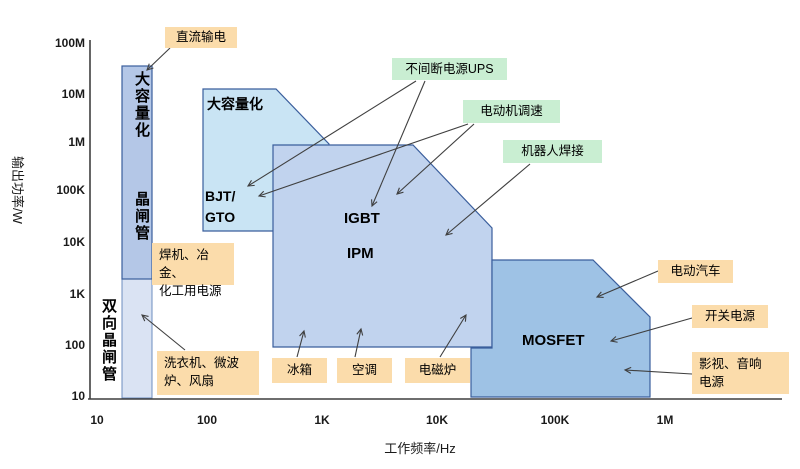 The image size is (800, 469). What do you see at coordinates (235, 104) in the screenshot?
I see `bjt-capacity-label: 大容量化` at bounding box center [235, 104].